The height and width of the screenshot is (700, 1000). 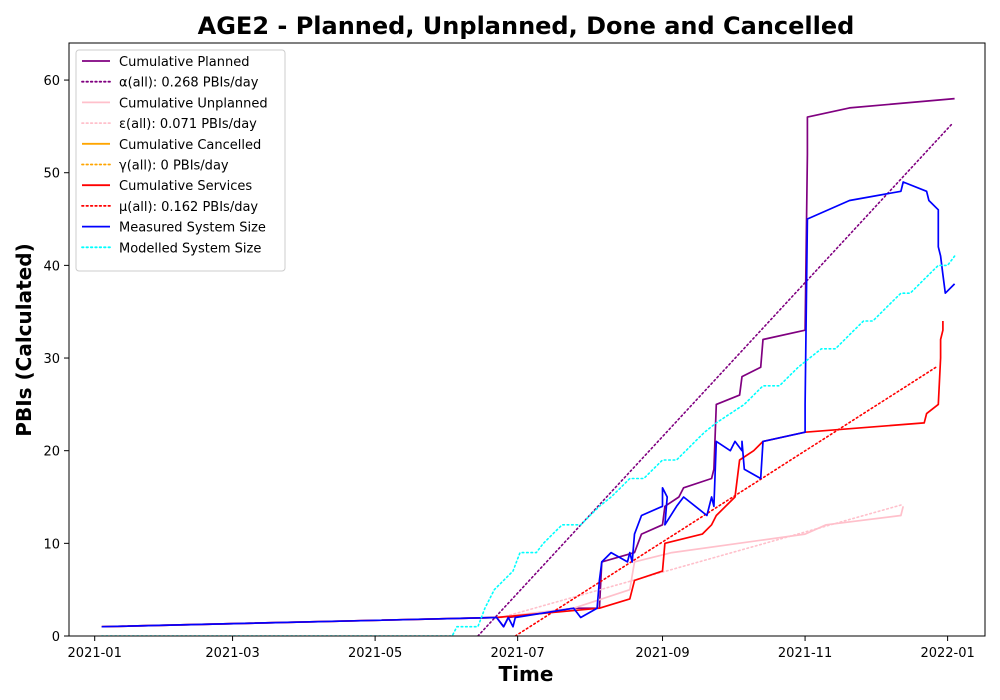 I want to click on legend-label: Cumulative Cancelled, so click(x=190, y=145).